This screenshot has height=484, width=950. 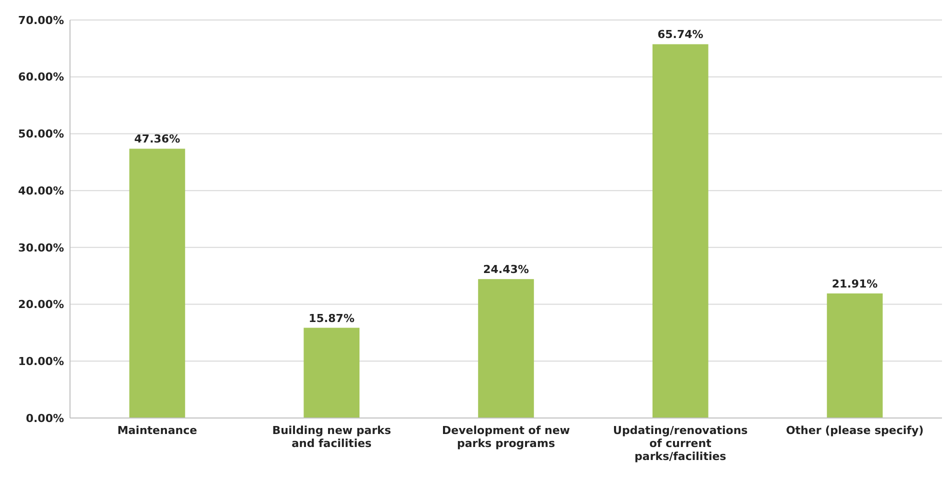 I want to click on y-tick-label: 40.00%, so click(x=41, y=191).